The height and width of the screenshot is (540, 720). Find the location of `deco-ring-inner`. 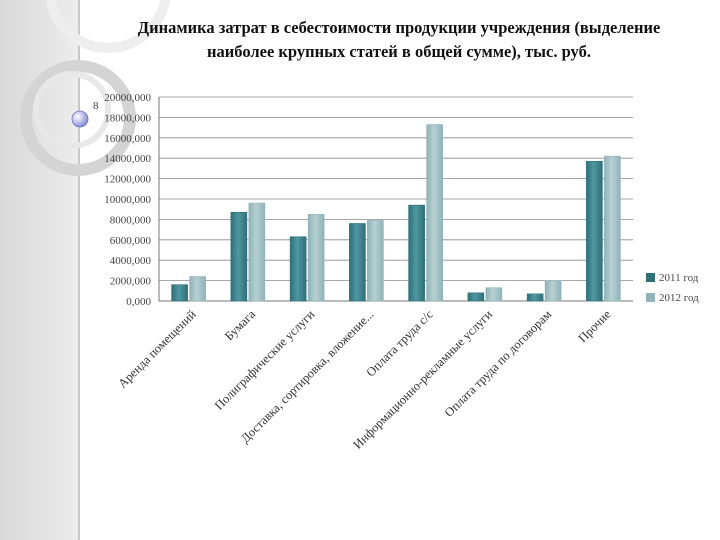

deco-ring-inner is located at coordinates (72, 110).